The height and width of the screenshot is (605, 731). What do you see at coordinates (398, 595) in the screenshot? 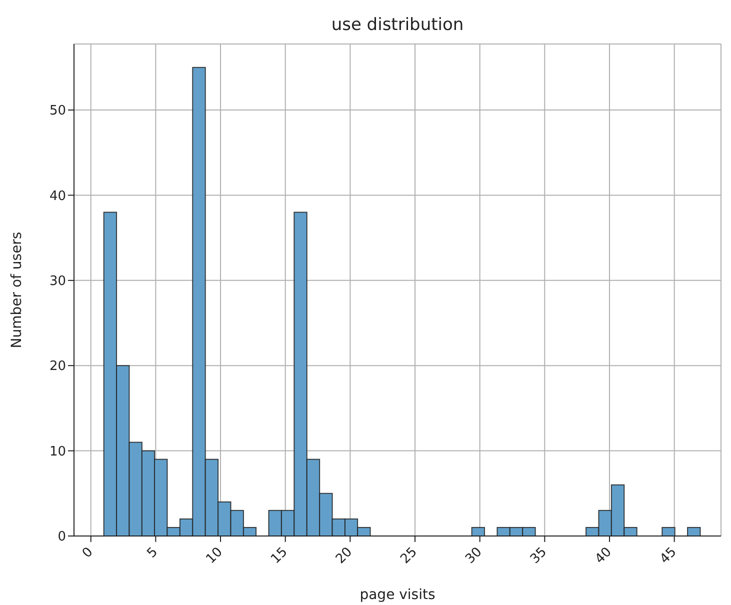
I see `x-axis-title: page visits` at bounding box center [398, 595].